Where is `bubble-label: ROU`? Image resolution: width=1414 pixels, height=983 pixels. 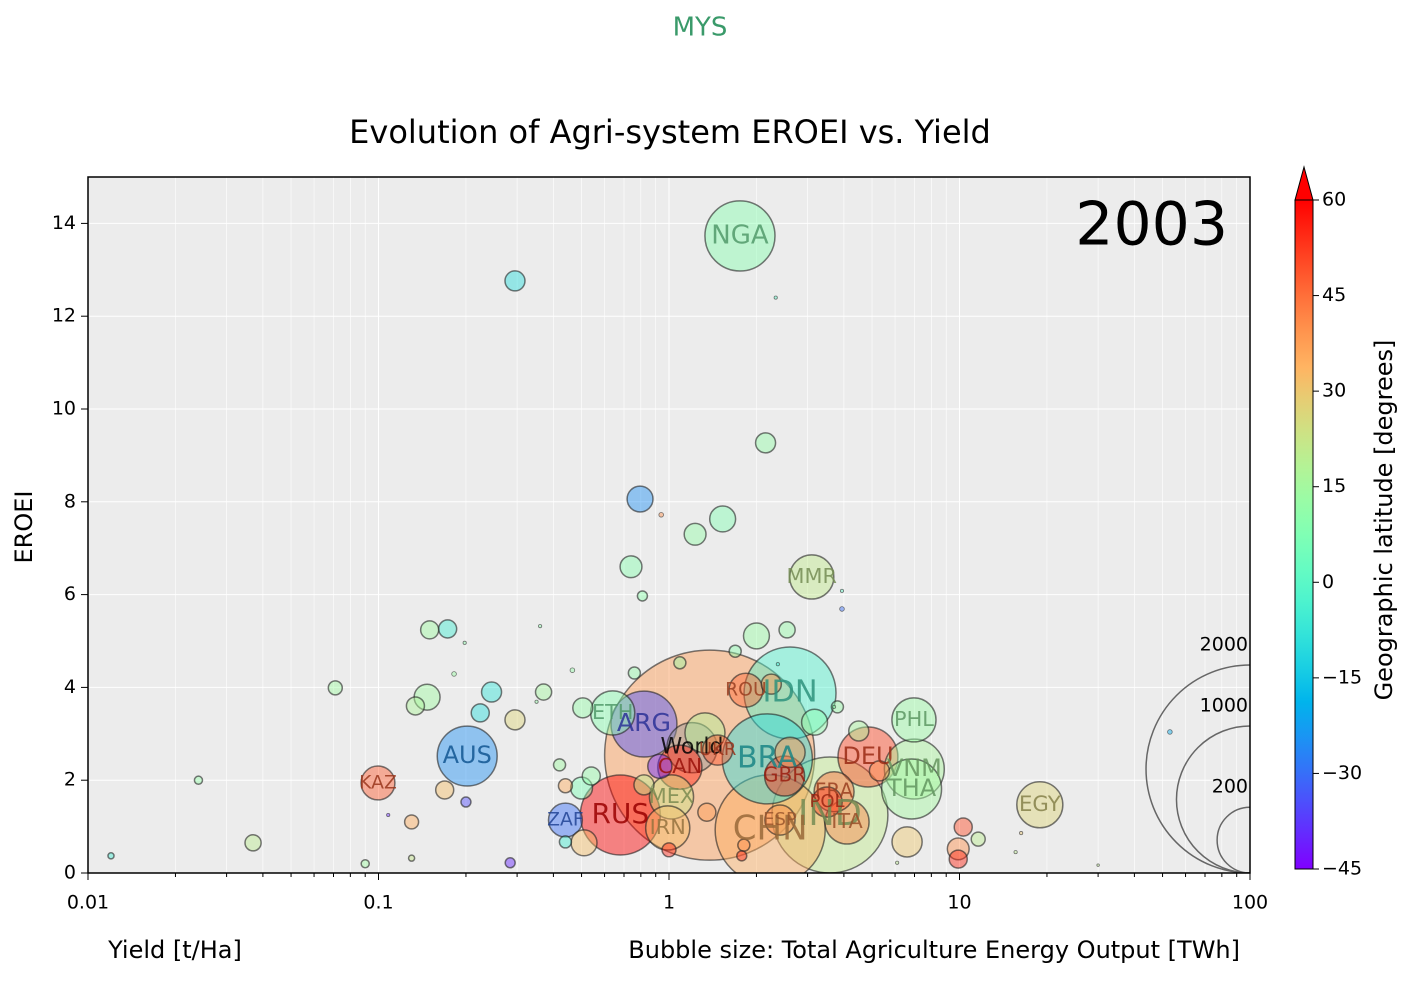 bubble-label: ROU is located at coordinates (746, 690).